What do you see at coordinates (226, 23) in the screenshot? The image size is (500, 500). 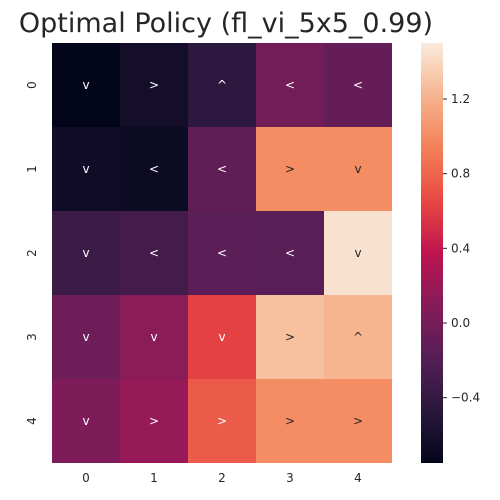 I see `chart-title: Optimal Policy (fl_vi_5x5_0.99)` at bounding box center [226, 23].